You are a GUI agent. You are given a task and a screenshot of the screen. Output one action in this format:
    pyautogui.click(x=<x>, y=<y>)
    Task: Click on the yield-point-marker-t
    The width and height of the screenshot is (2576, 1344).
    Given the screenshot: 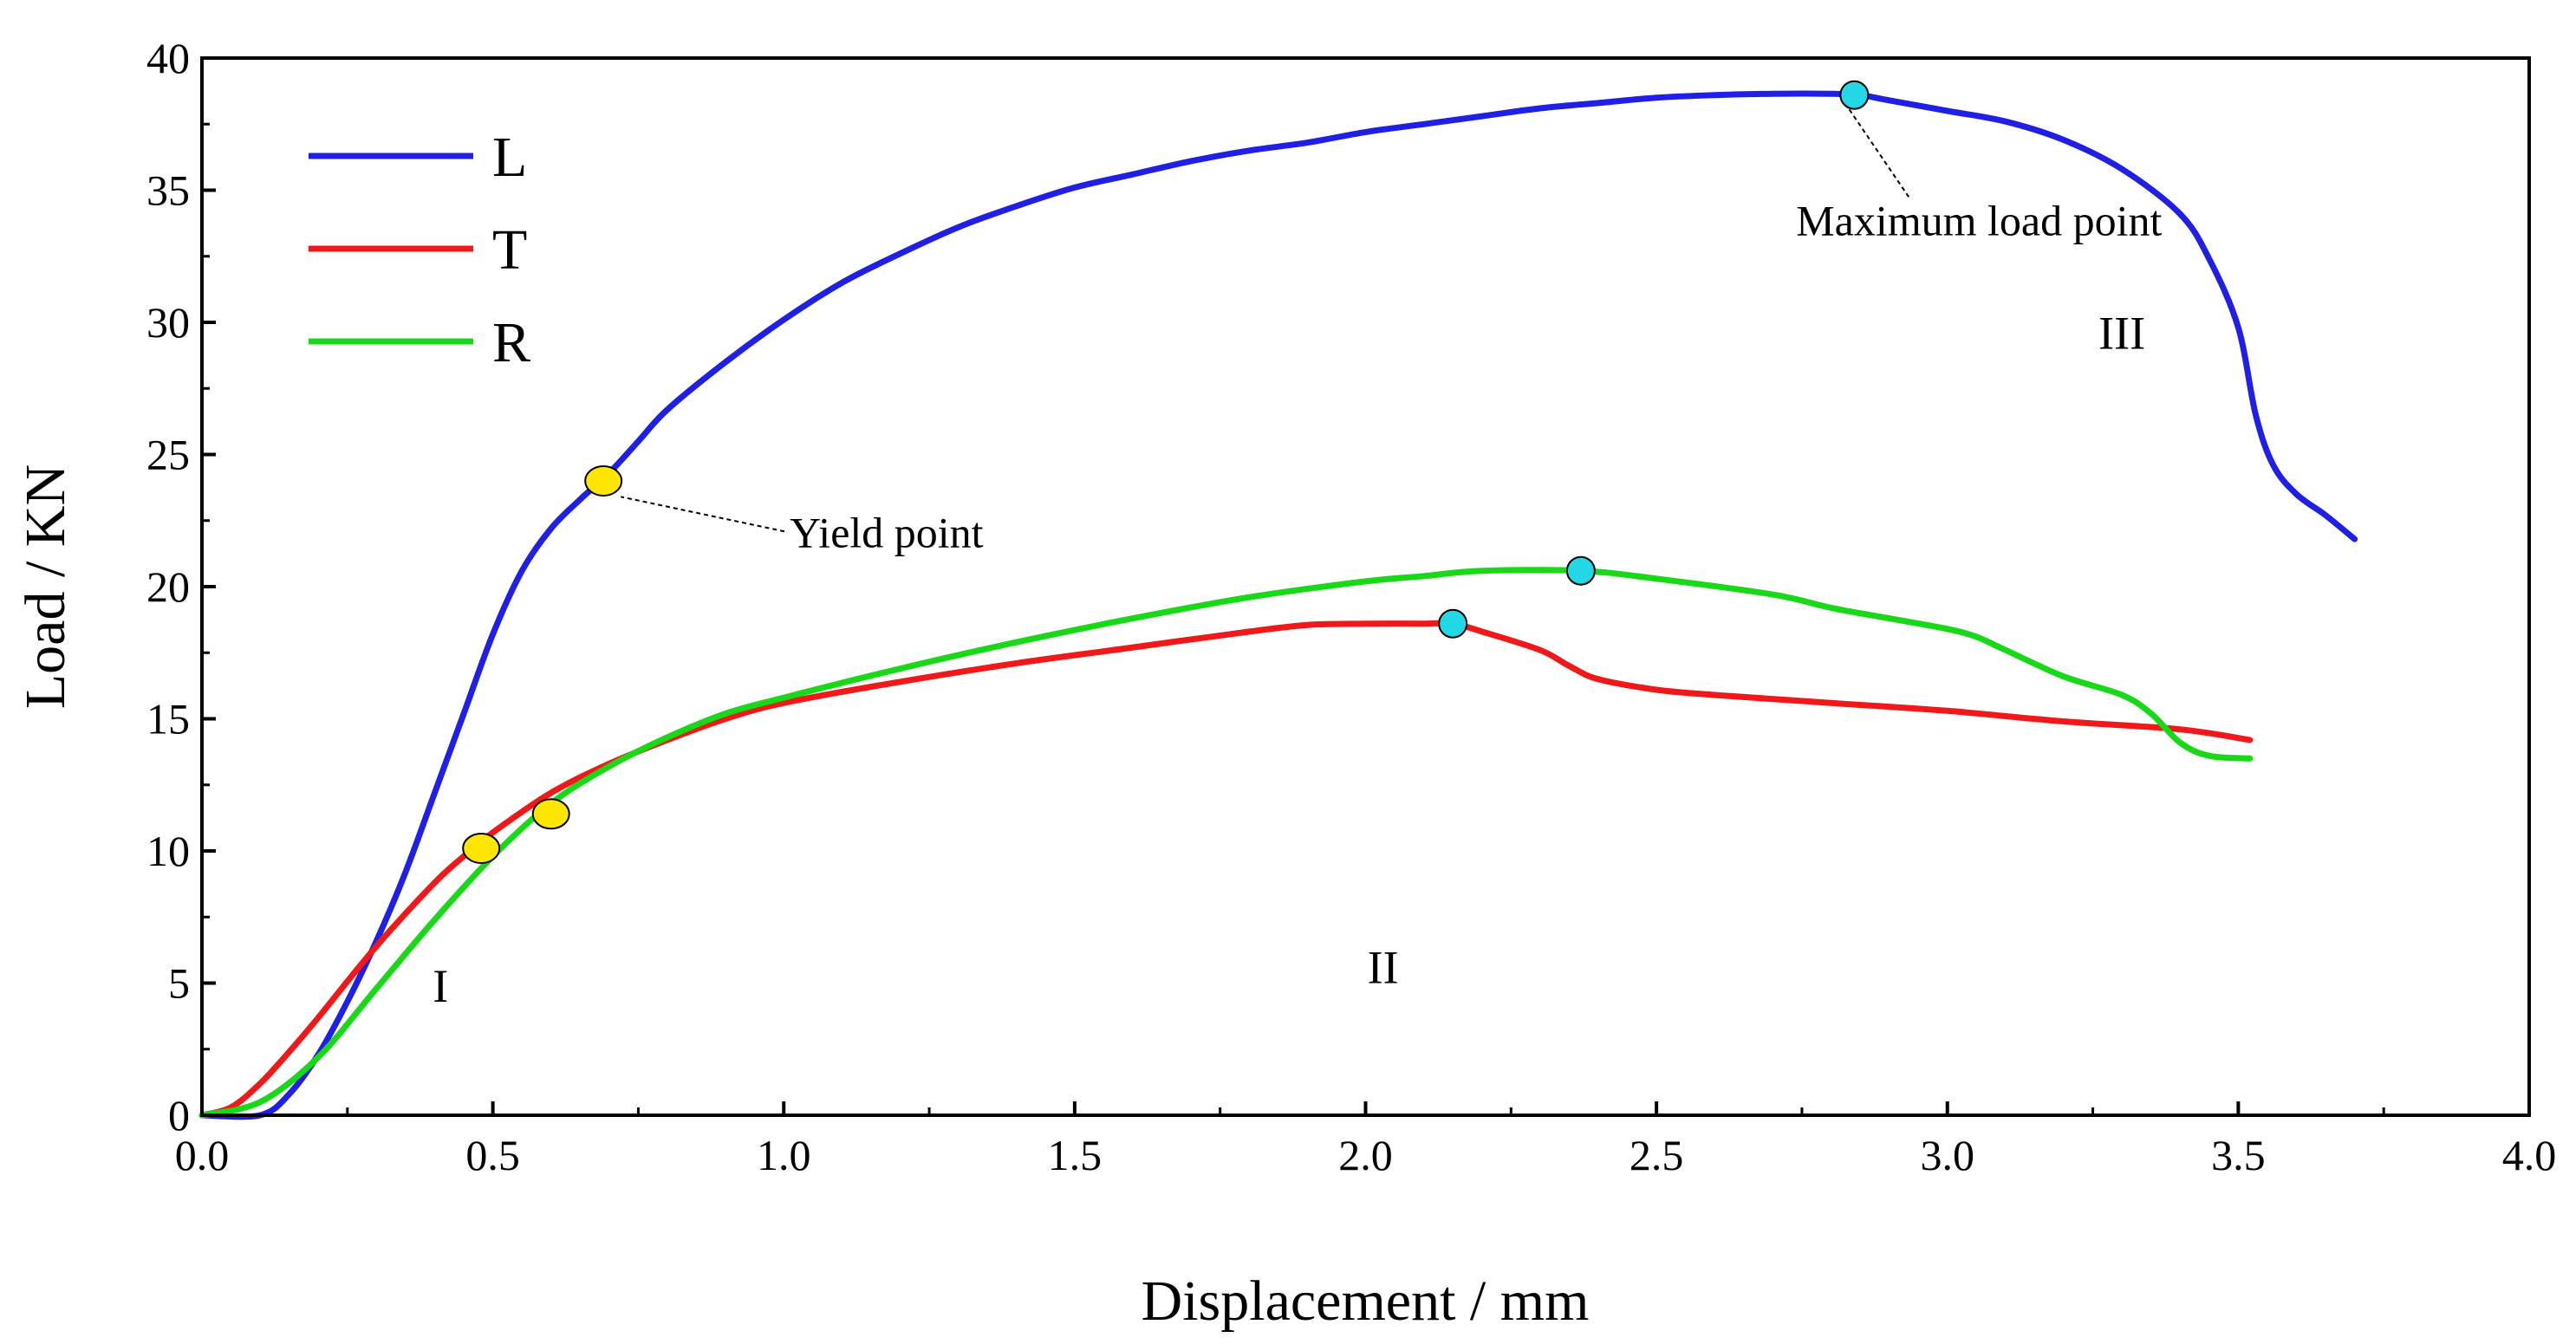 What is the action you would take?
    pyautogui.click(x=481, y=848)
    